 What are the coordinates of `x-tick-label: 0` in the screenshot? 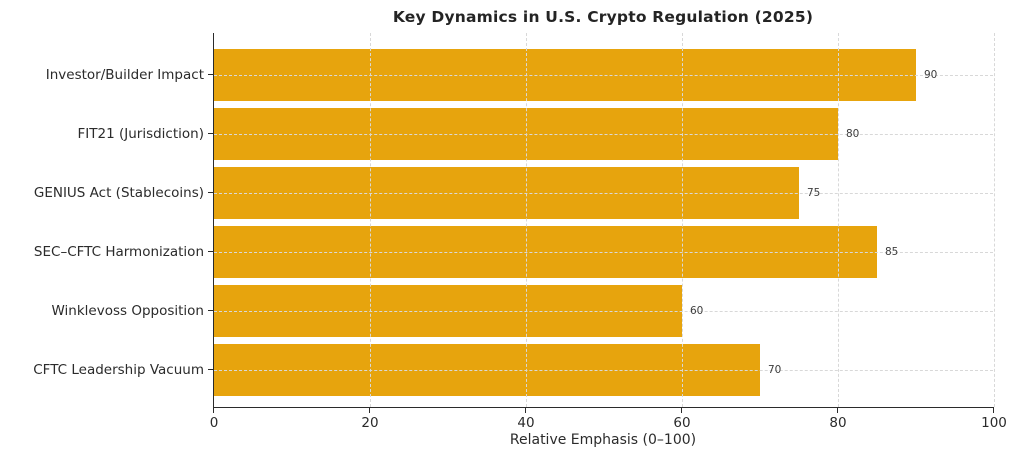 It's located at (214, 423).